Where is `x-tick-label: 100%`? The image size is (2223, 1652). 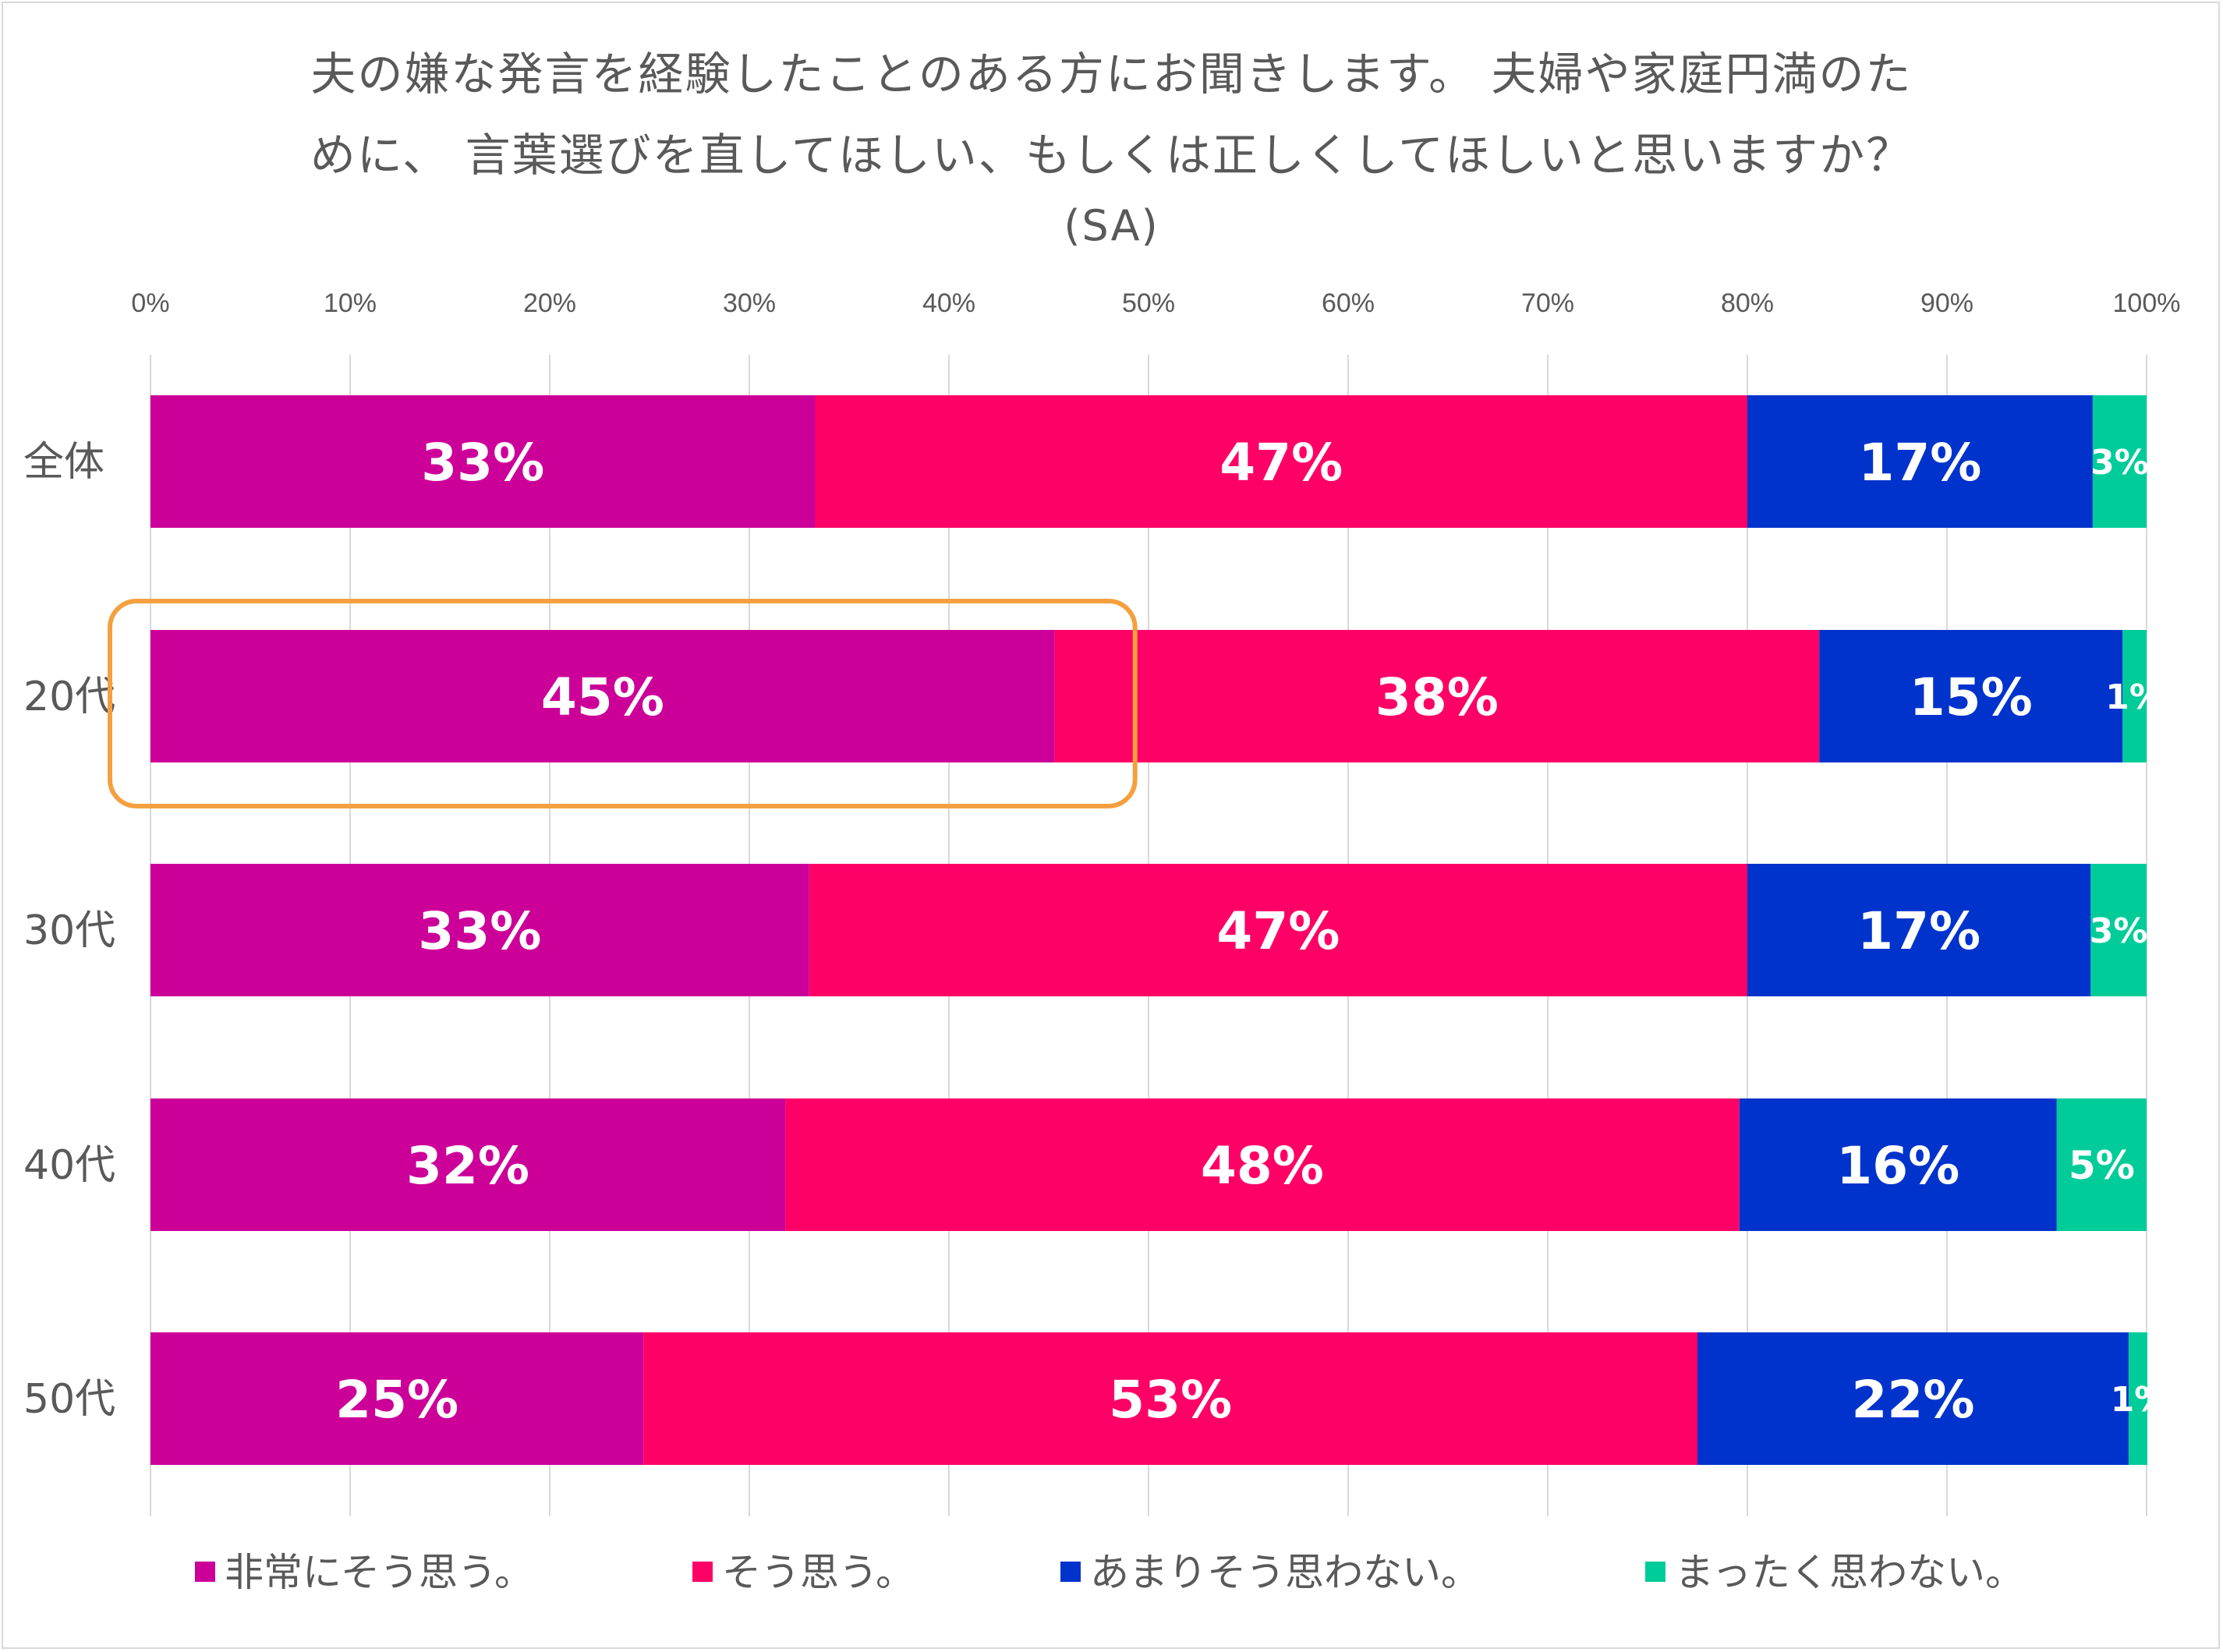
x-tick-label: 100% is located at coordinates (2147, 303).